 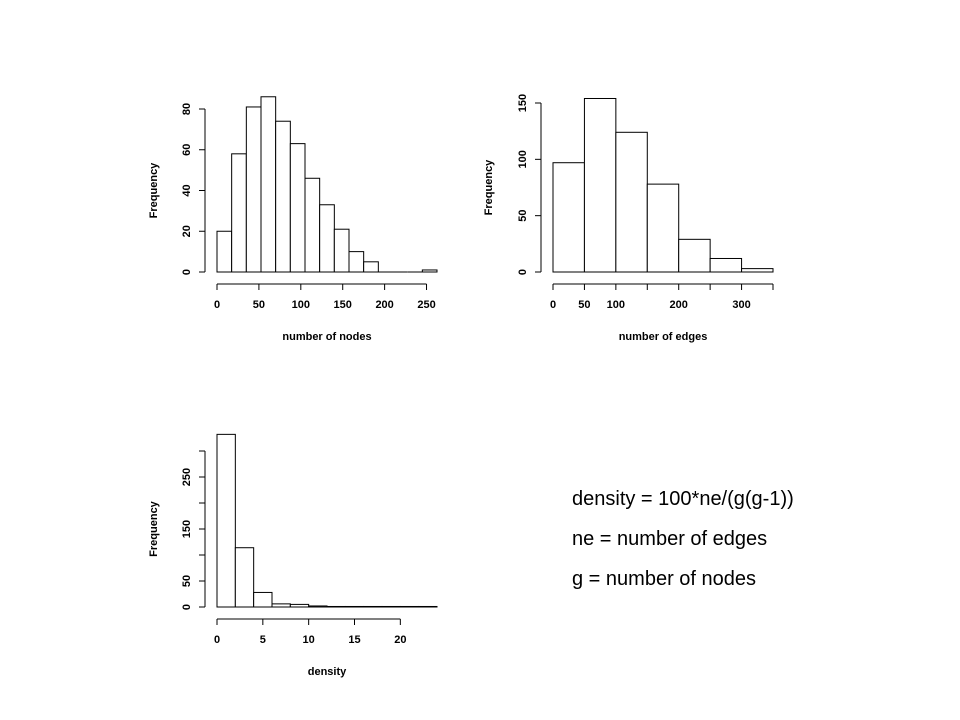 I want to click on y-tick-label: 100, so click(x=523, y=159).